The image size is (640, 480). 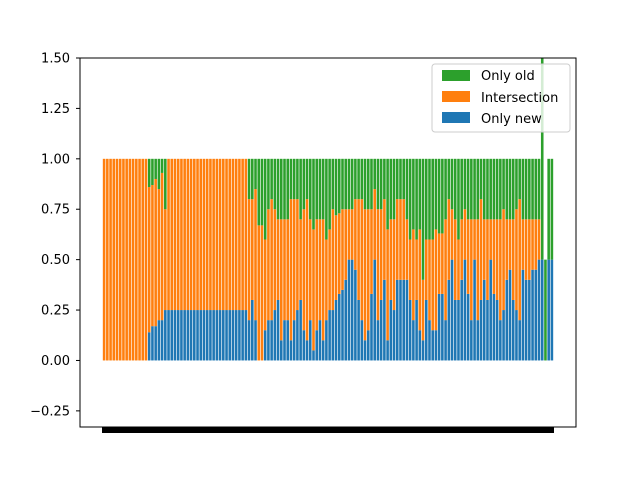 What do you see at coordinates (508, 76) in the screenshot?
I see `legend-label-only-old: Only old` at bounding box center [508, 76].